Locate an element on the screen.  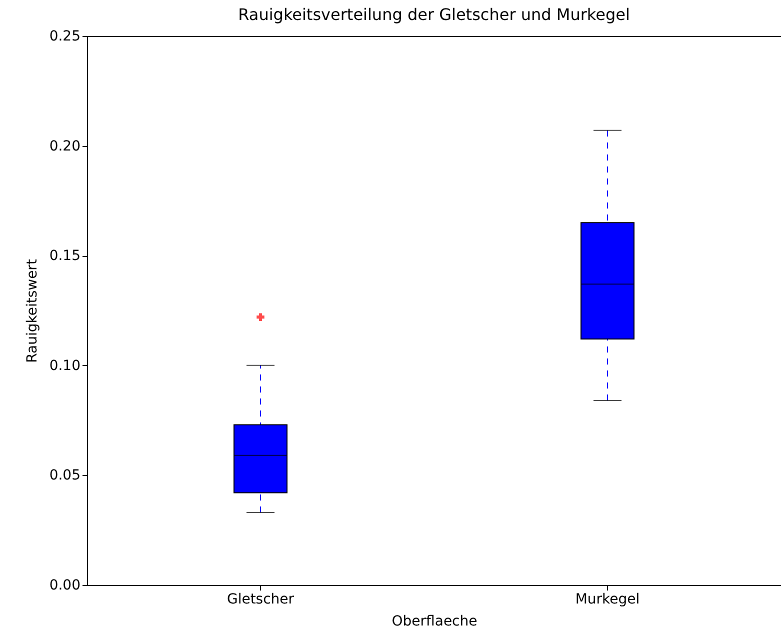
x-tick-label: Murkegel is located at coordinates (607, 600).